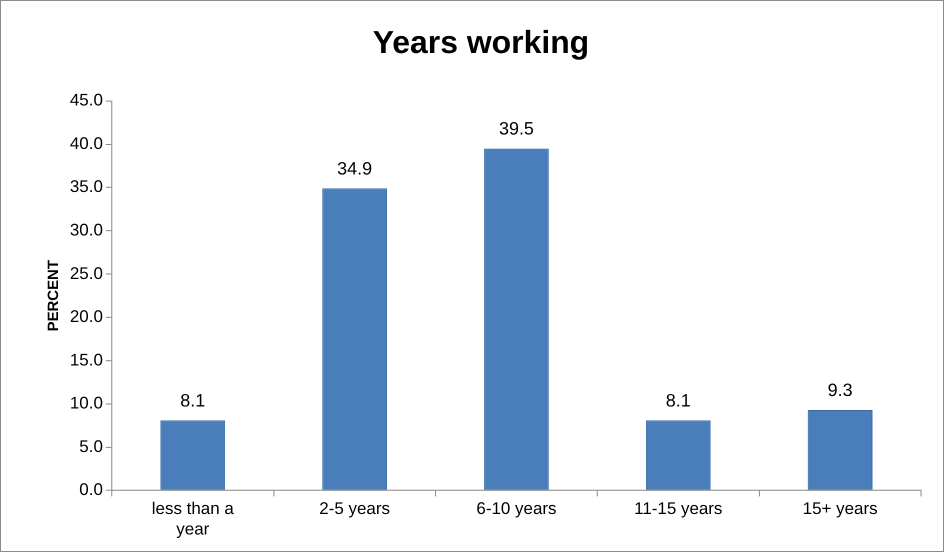  I want to click on y-tick-label: 20.0, so click(86, 316).